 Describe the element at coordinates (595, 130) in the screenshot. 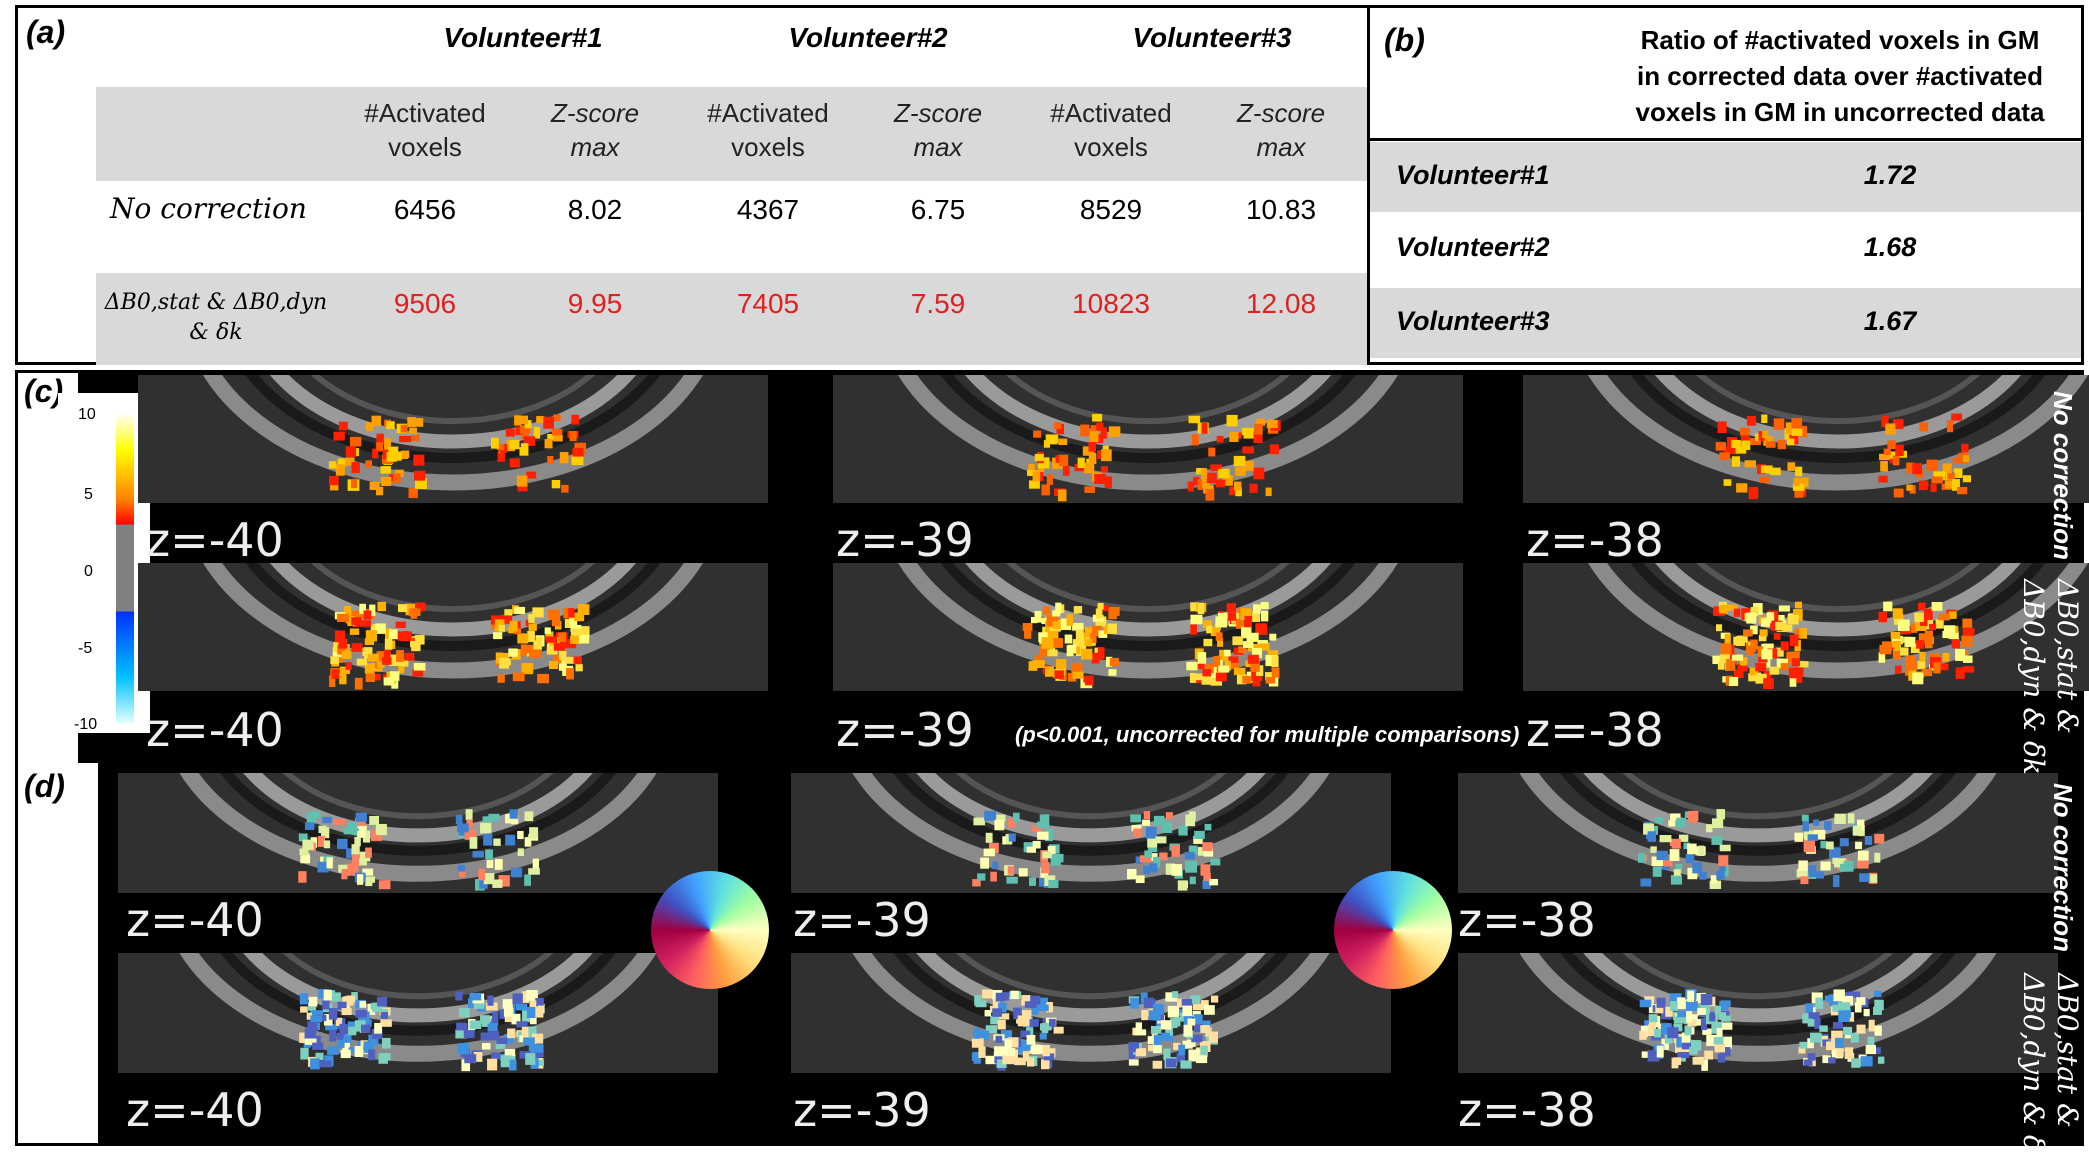

I see `col-zscore-1: Z-score max` at that location.